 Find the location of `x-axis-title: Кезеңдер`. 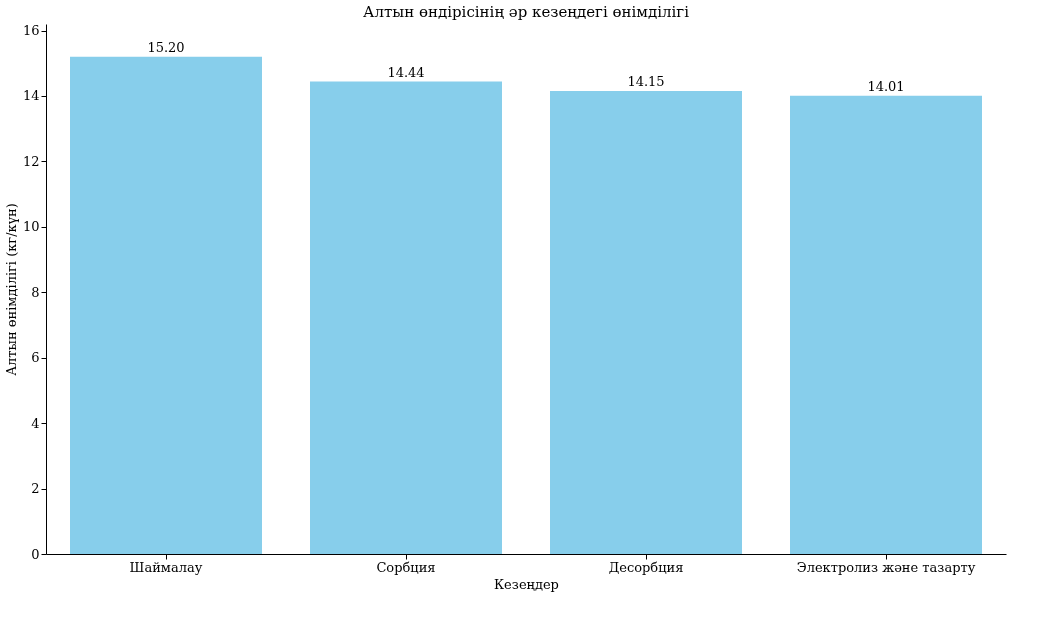

x-axis-title: Кезеңдер is located at coordinates (526, 584).